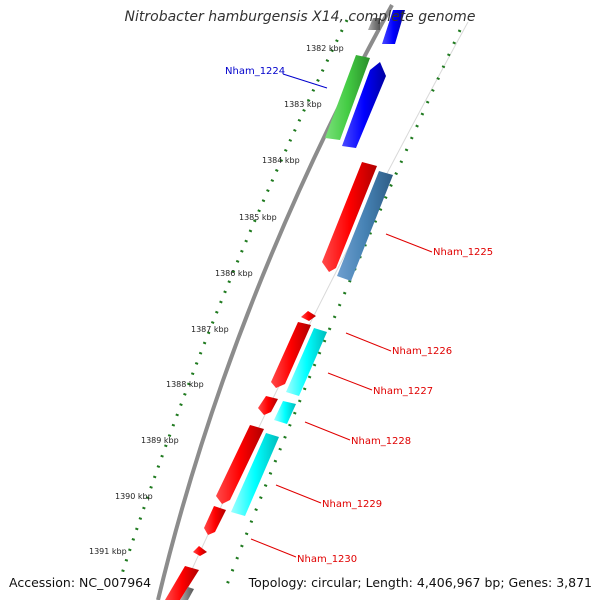 The image size is (600, 600). I want to click on gene-label-nham-1226: Nham_1226, so click(422, 351).